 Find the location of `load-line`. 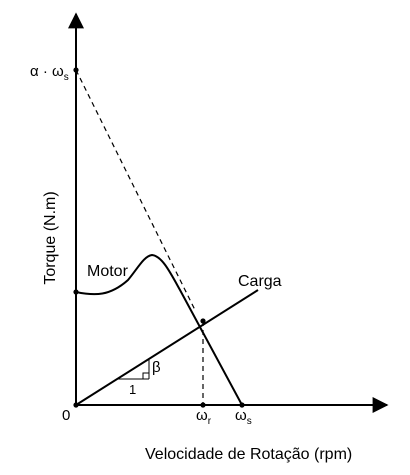

load-line is located at coordinates (167, 347).